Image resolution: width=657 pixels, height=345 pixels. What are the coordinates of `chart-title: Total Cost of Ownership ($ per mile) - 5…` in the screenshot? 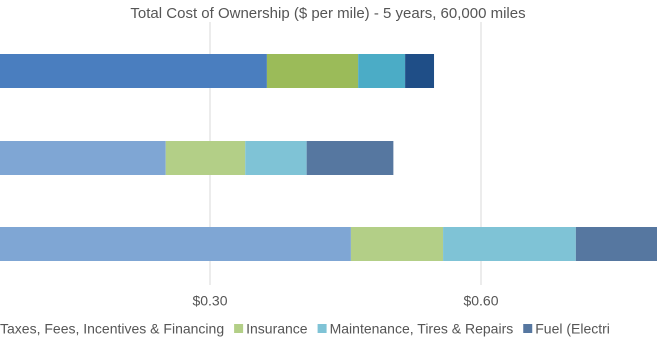 It's located at (327, 13).